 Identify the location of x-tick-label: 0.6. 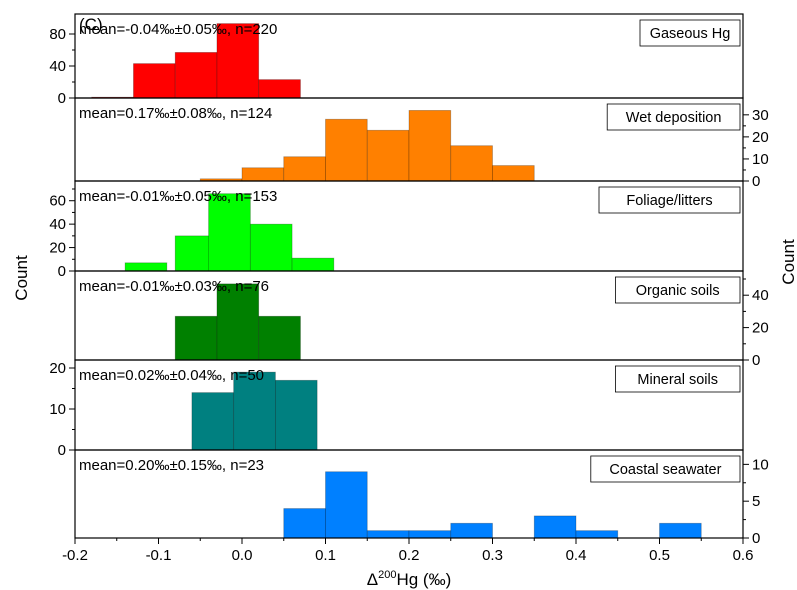
(743, 555).